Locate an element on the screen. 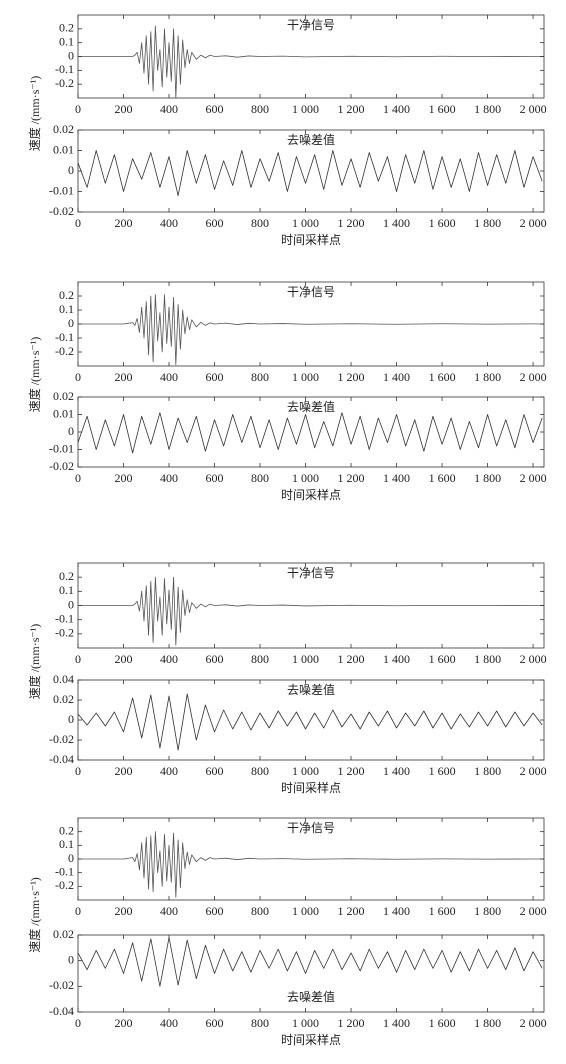 The image size is (566, 1064). plot-frame is located at coordinates (311, 973).